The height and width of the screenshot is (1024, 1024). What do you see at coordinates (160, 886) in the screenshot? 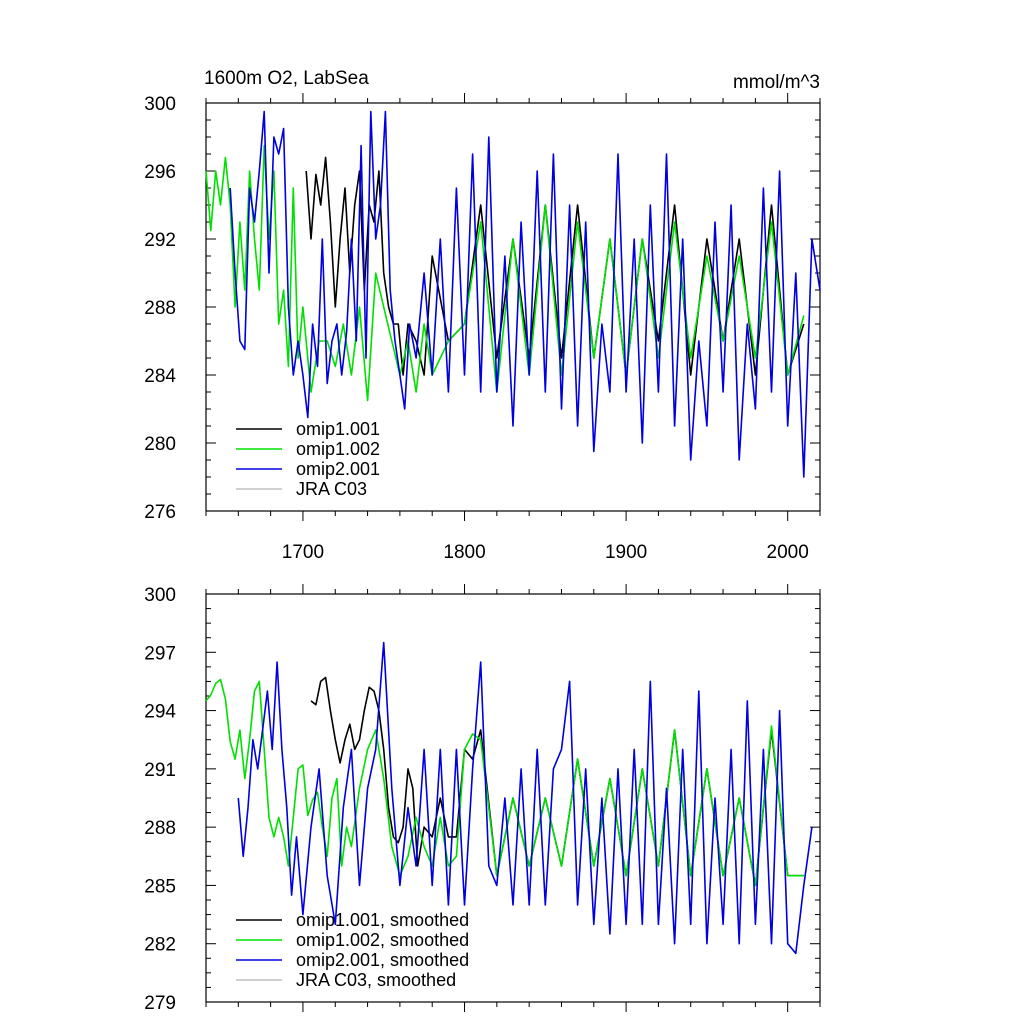
I see `y-tick-label: 285` at bounding box center [160, 886].